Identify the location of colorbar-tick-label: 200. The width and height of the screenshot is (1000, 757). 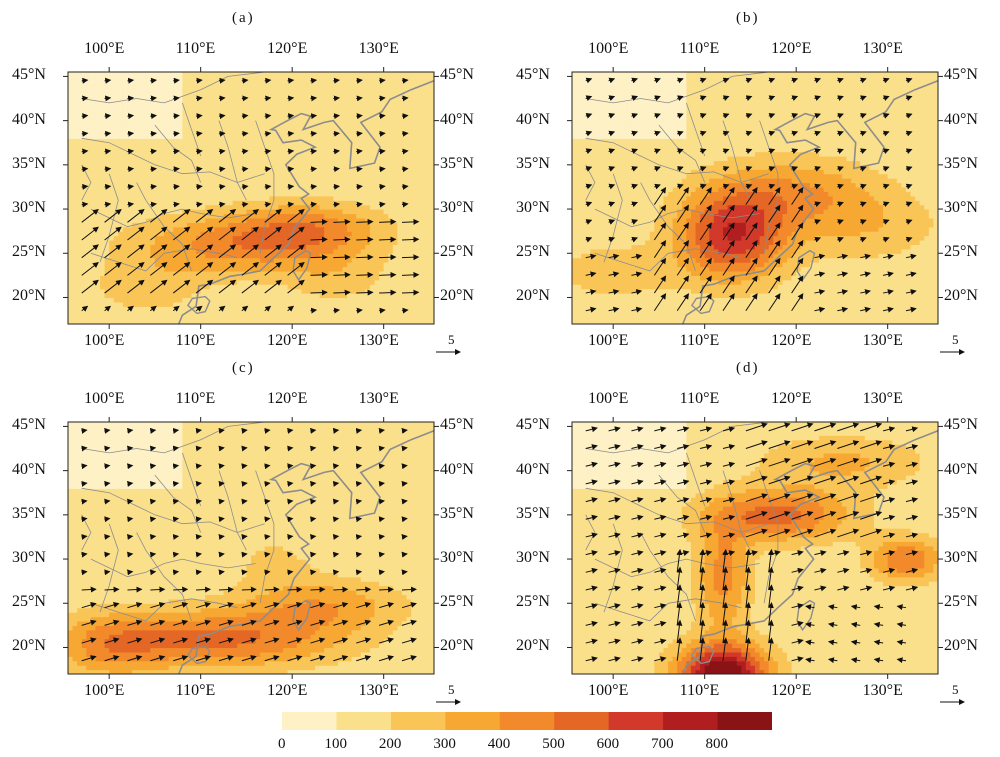
(390, 744).